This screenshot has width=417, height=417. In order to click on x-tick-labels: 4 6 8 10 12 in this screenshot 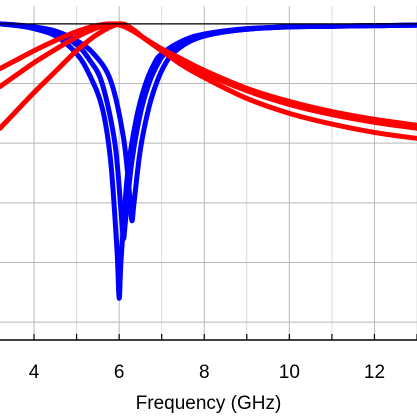, I will do `click(207, 372)`.